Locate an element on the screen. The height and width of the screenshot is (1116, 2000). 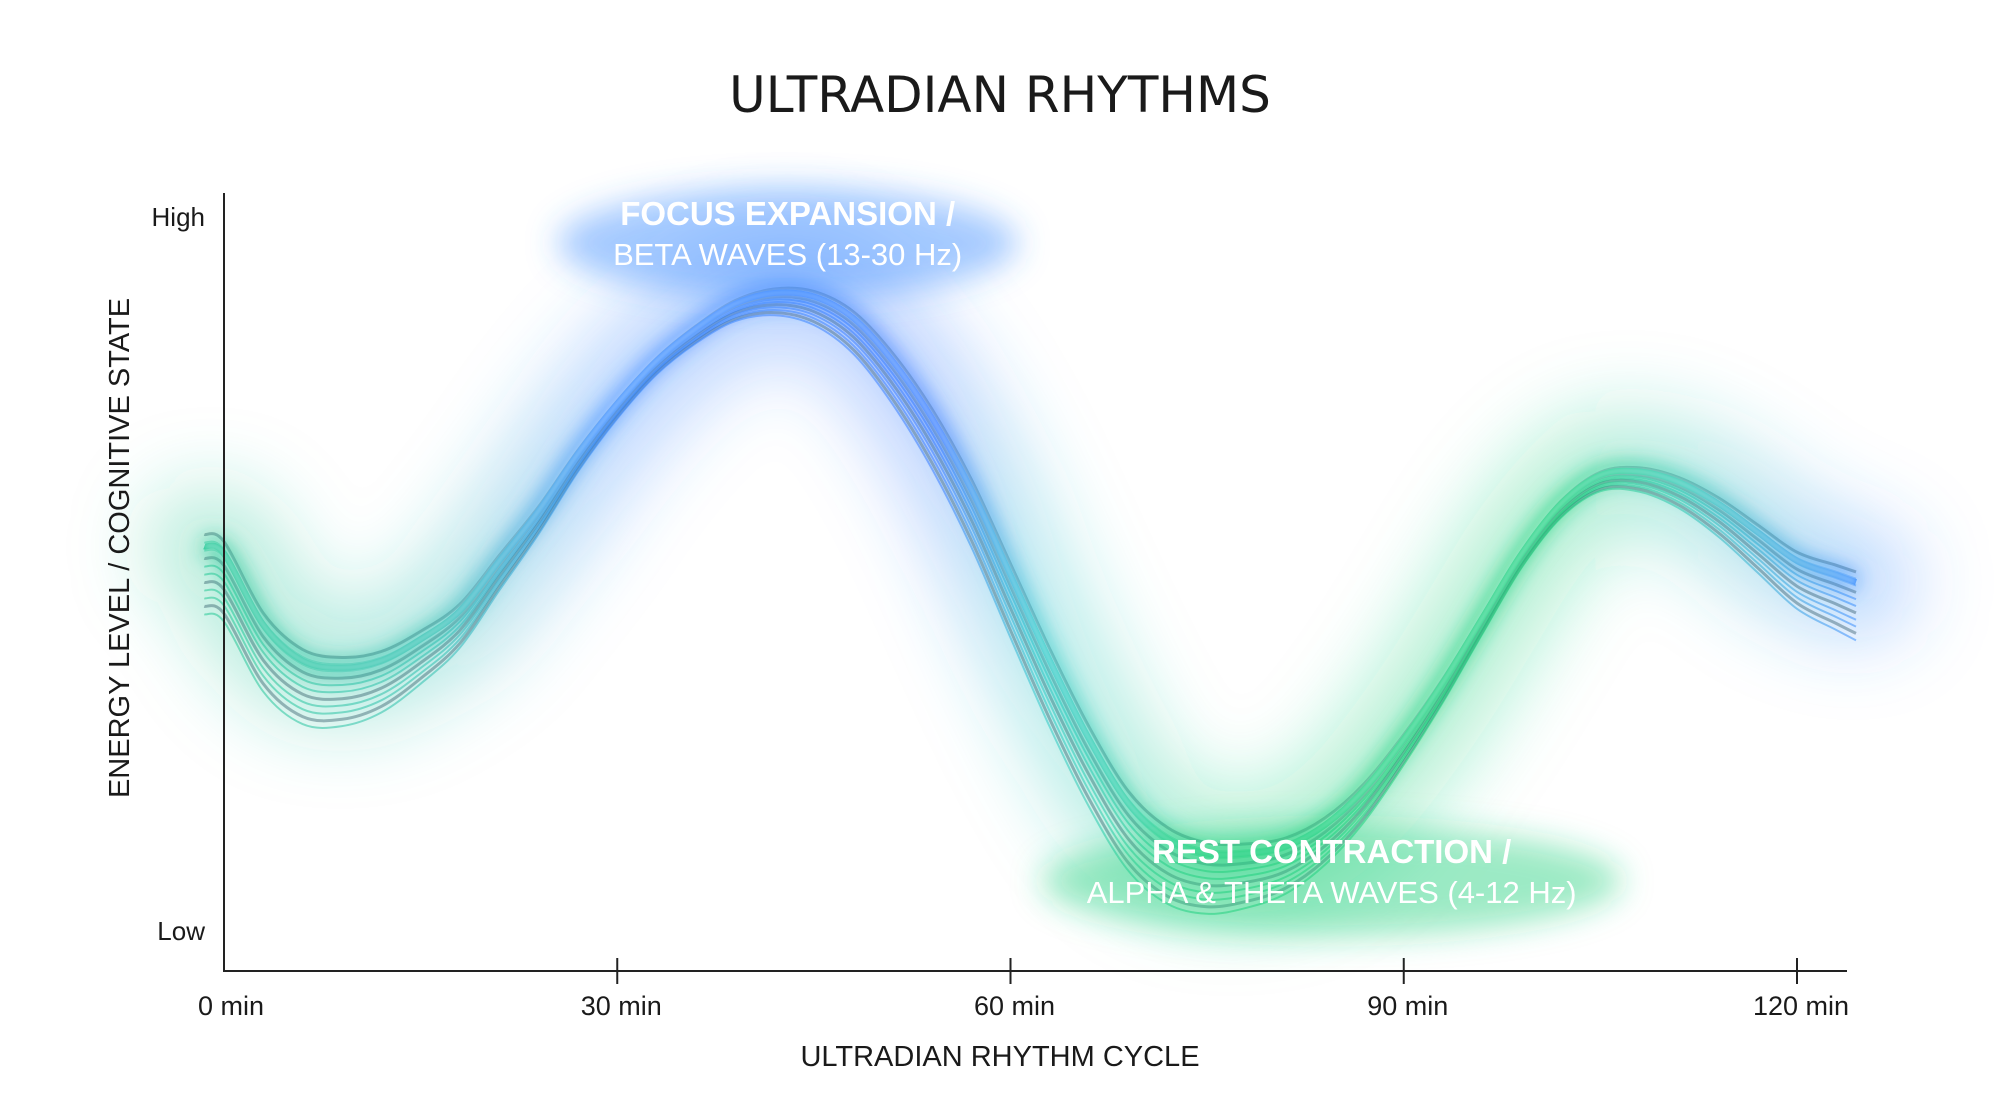
x-axis-ticks: 0 min 30 min 60 min 90 min 120 min is located at coordinates (1023, 989).